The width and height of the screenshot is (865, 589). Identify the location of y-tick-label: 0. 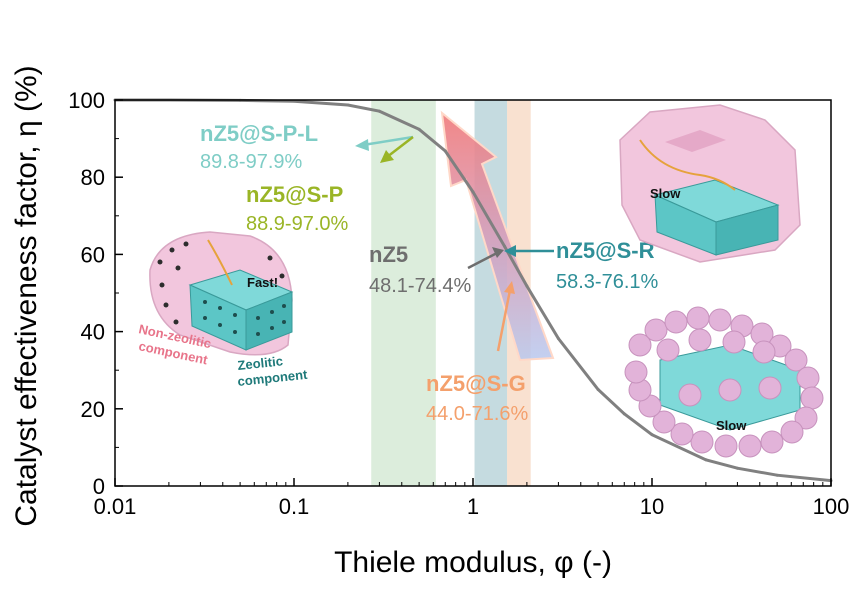
(99, 486).